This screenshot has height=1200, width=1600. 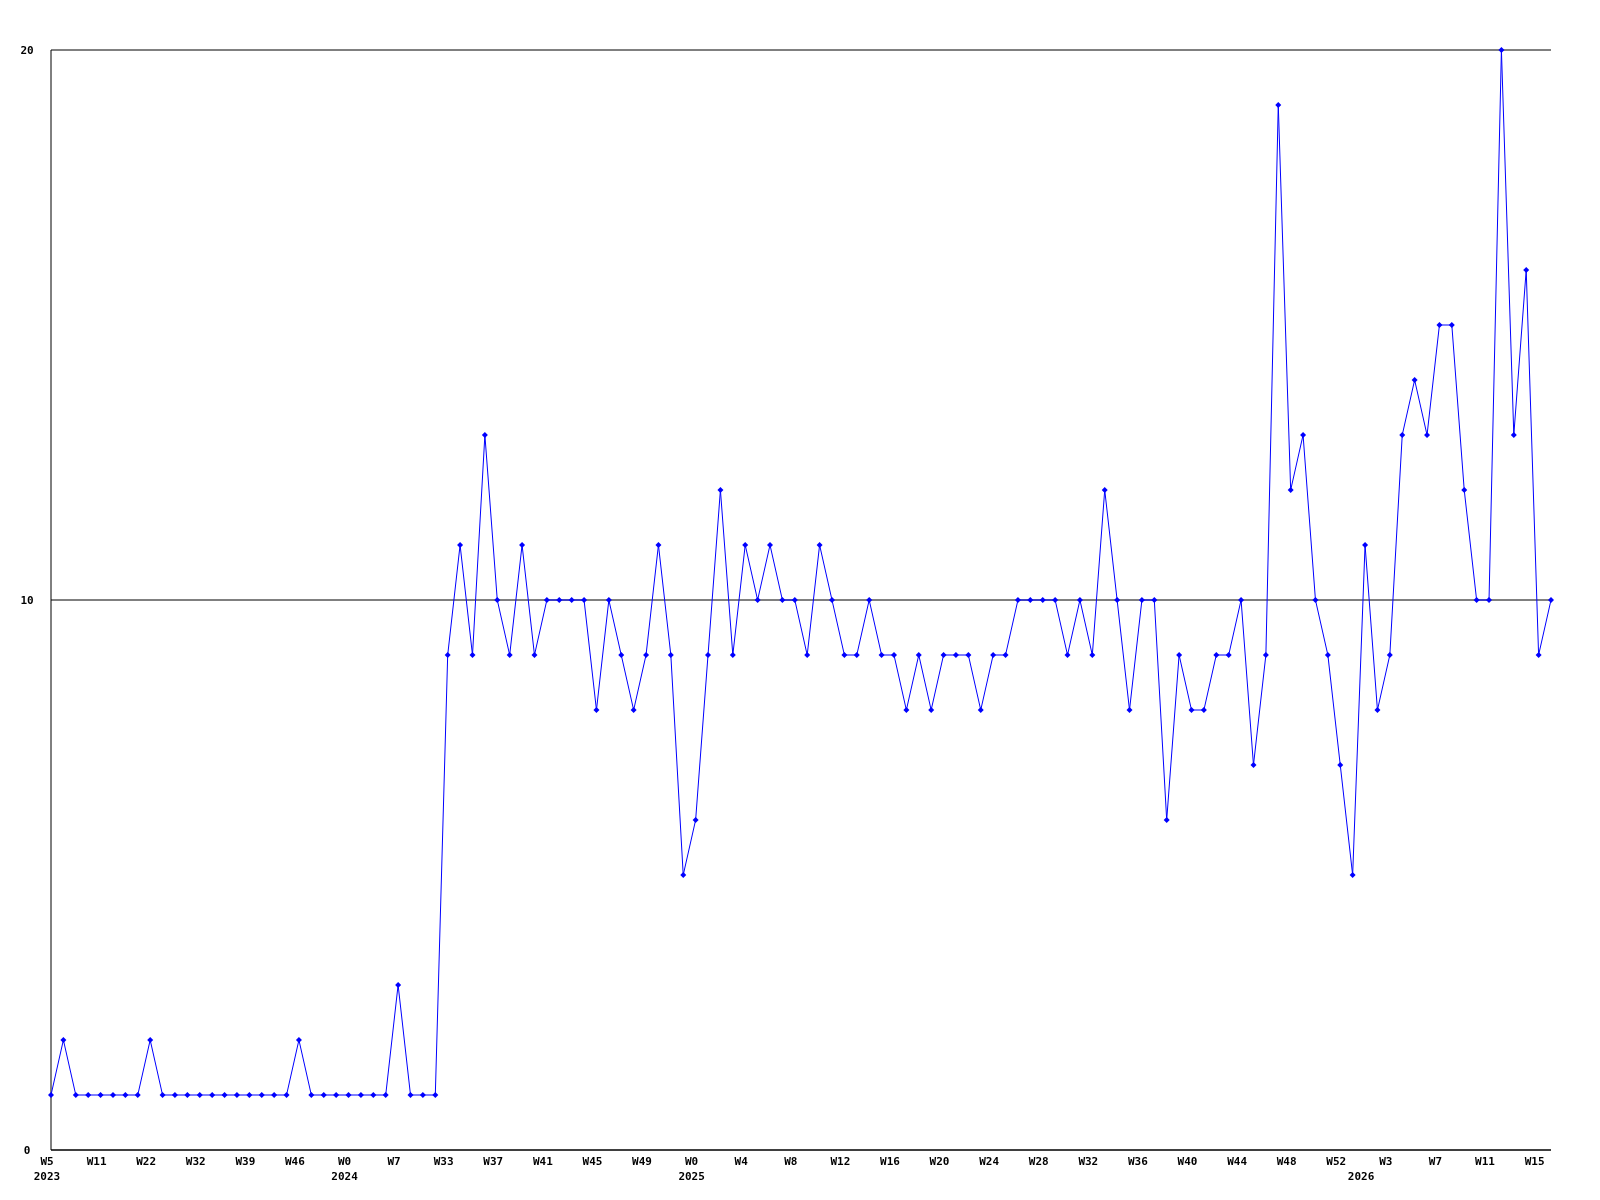 I want to click on x-tick-label: W45, so click(x=592, y=1161).